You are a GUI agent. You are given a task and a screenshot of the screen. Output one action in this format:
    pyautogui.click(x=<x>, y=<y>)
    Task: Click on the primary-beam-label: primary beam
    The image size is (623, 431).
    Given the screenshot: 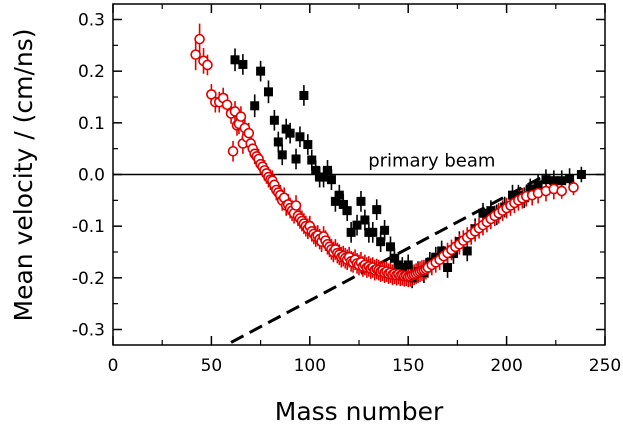 What is the action you would take?
    pyautogui.click(x=431, y=160)
    